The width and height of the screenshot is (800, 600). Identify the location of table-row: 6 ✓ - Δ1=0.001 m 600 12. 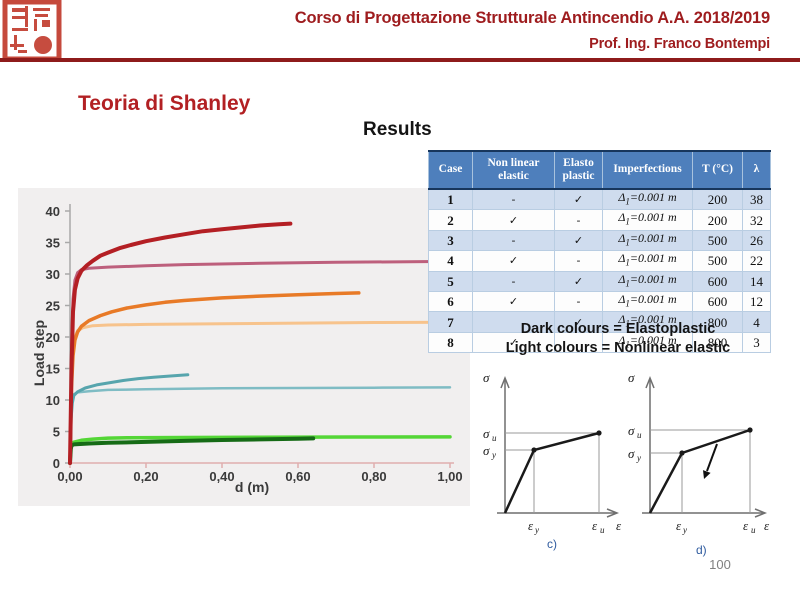
(599, 301).